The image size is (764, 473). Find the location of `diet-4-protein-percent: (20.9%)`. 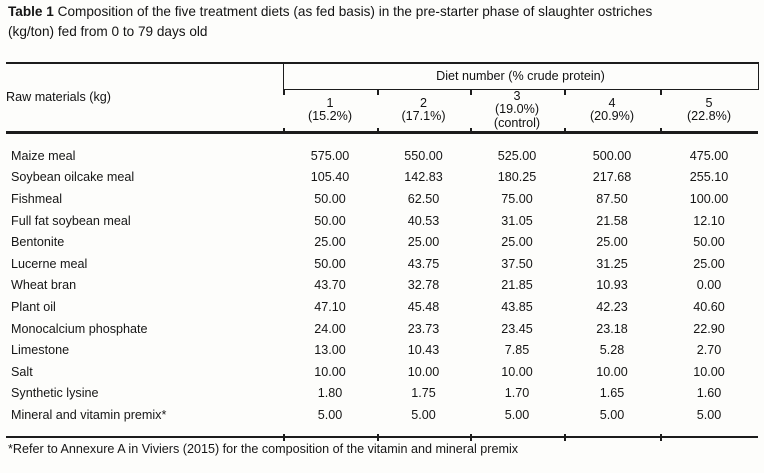

diet-4-protein-percent: (20.9%) is located at coordinates (612, 116).